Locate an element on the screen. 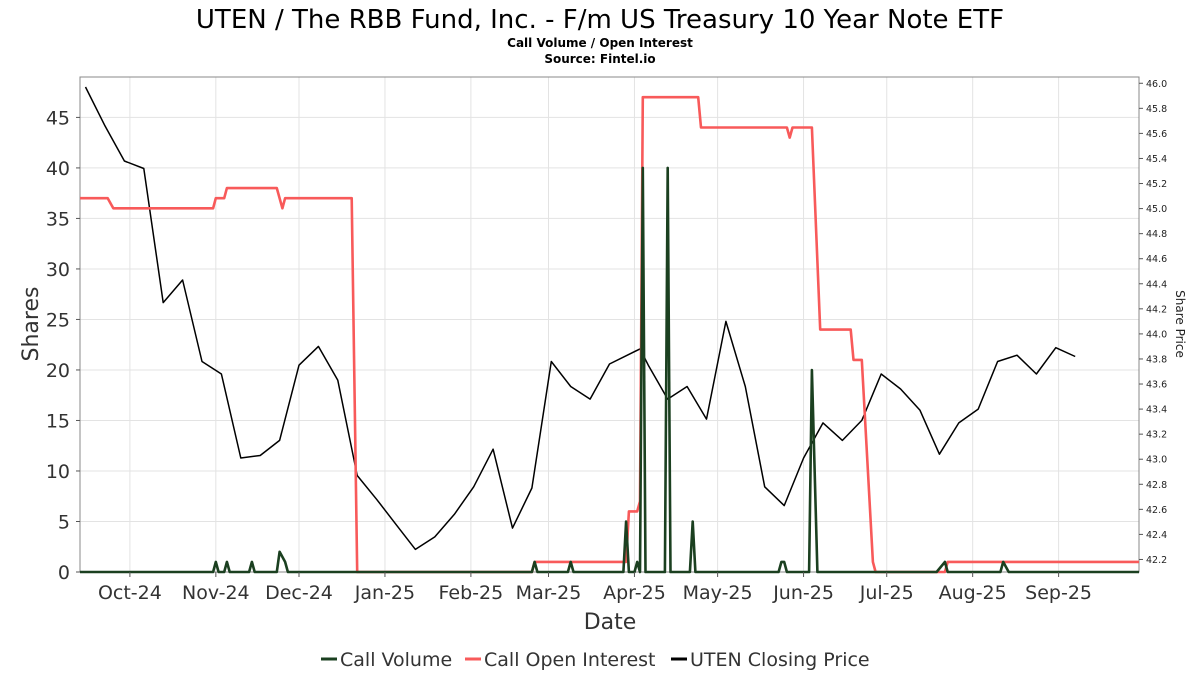 Image resolution: width=1200 pixels, height=679 pixels. y2-tick-label: 43.2 is located at coordinates (1156, 435).